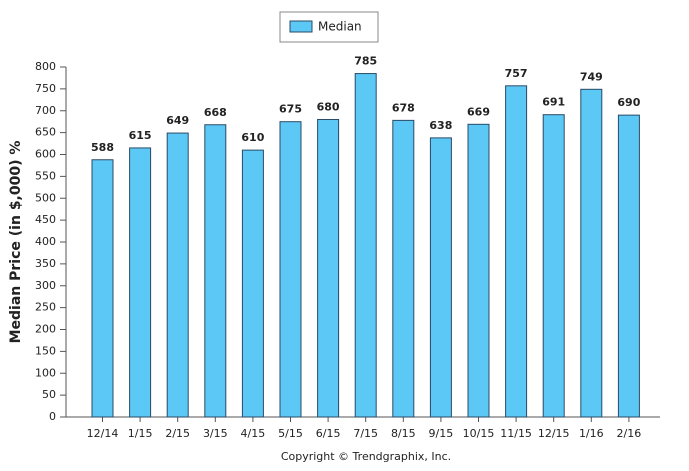  I want to click on x-tick-label: 1/16, so click(591, 433).